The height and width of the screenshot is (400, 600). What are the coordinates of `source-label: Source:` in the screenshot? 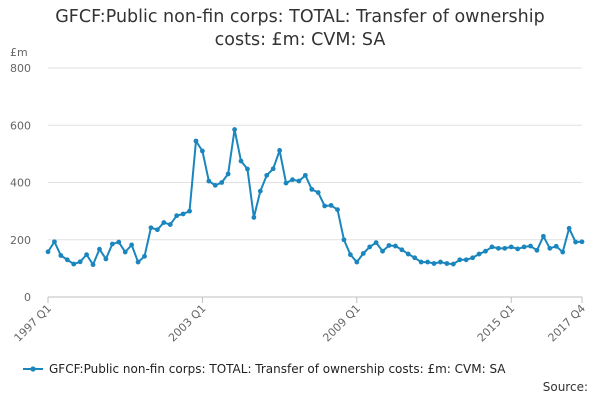 It's located at (565, 387).